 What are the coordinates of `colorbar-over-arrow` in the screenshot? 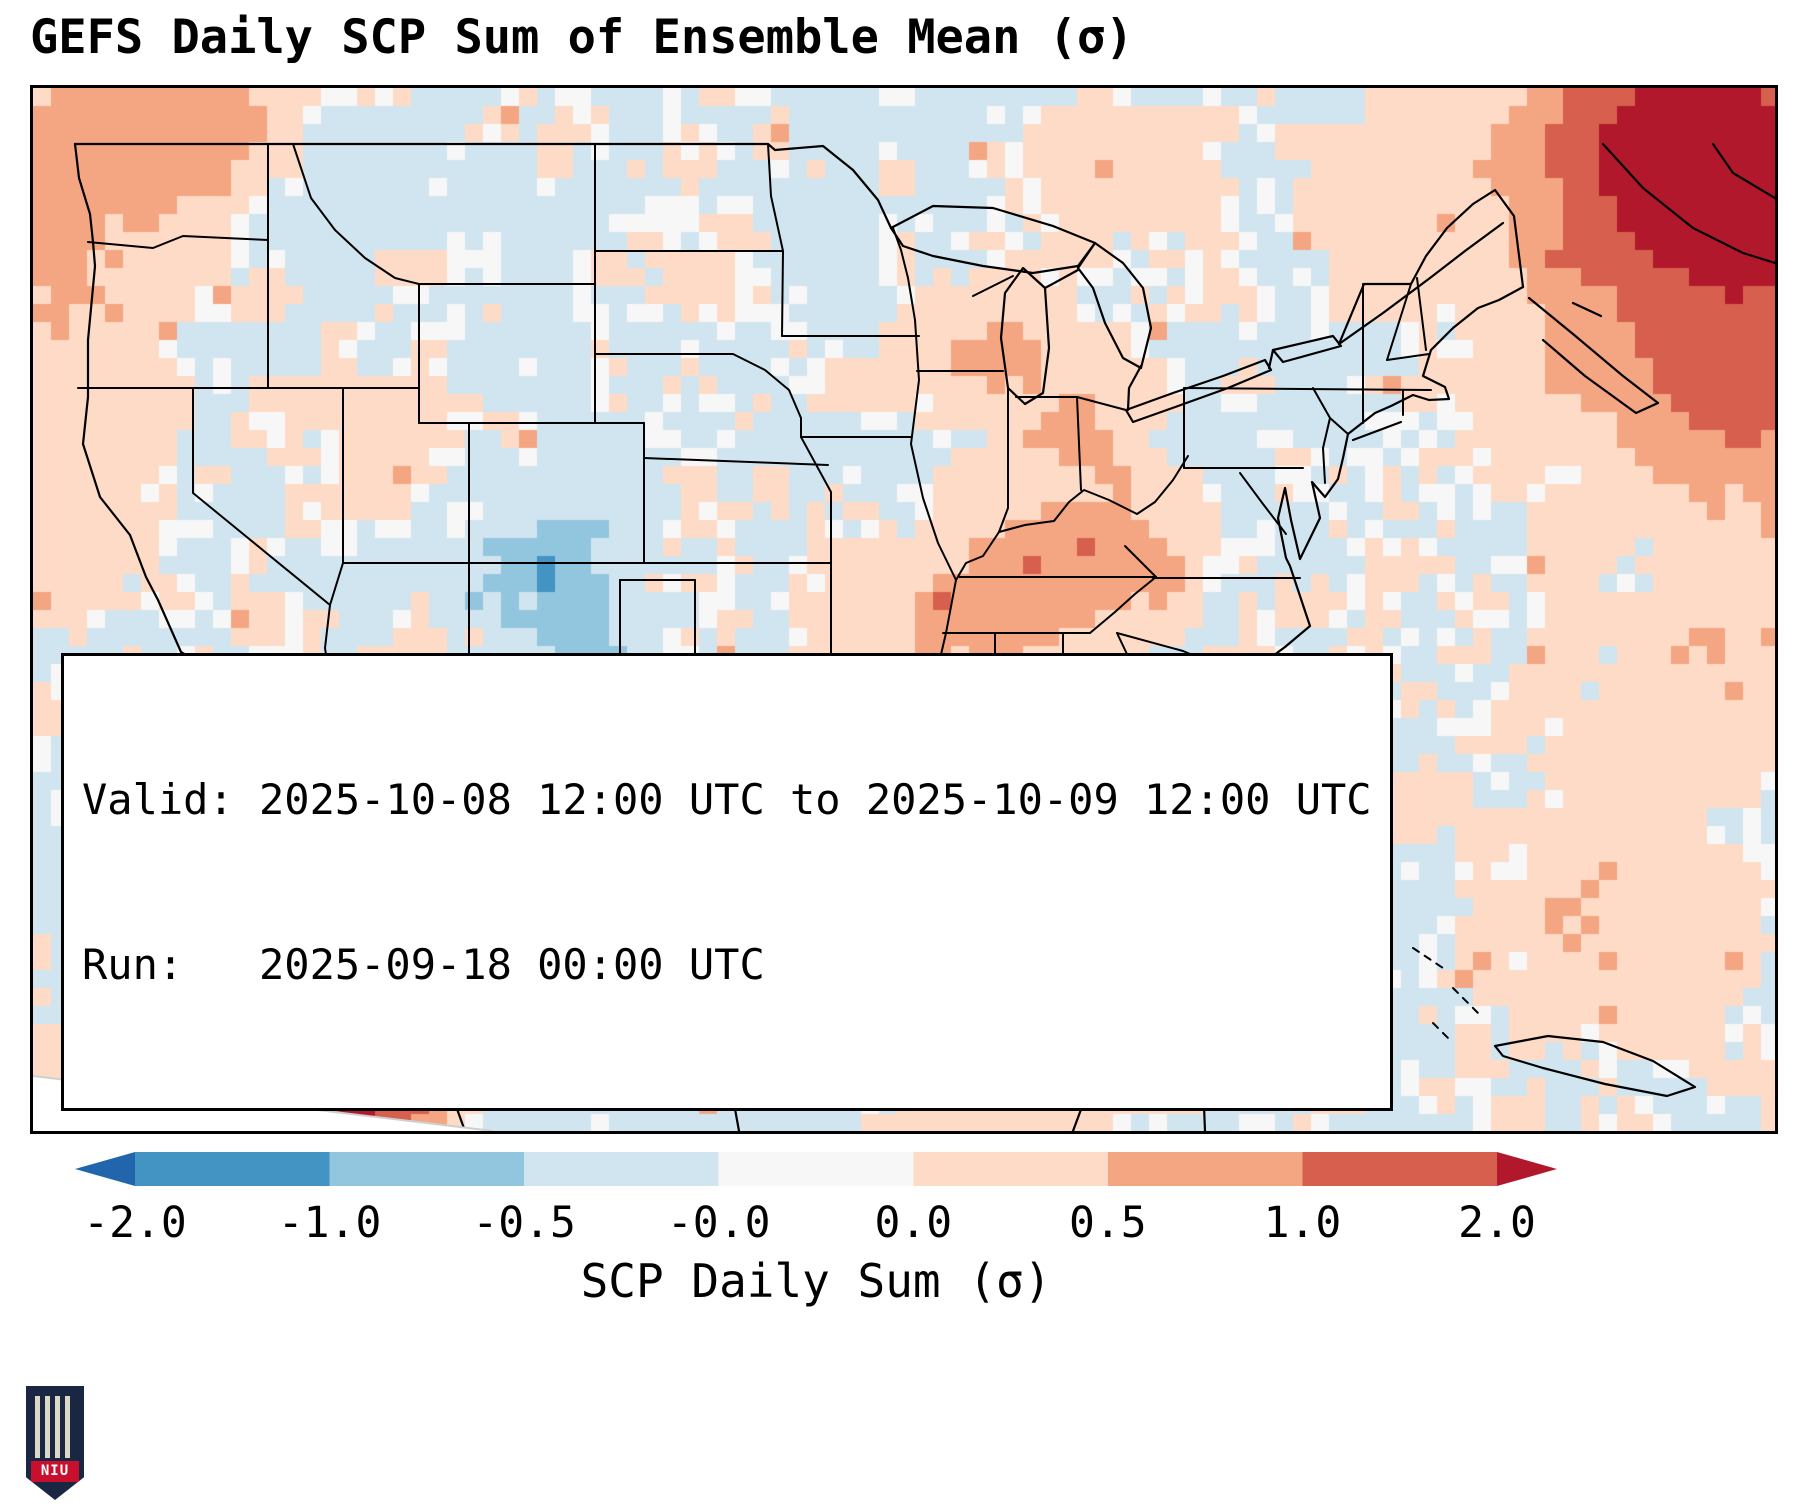 It's located at (1527, 1169).